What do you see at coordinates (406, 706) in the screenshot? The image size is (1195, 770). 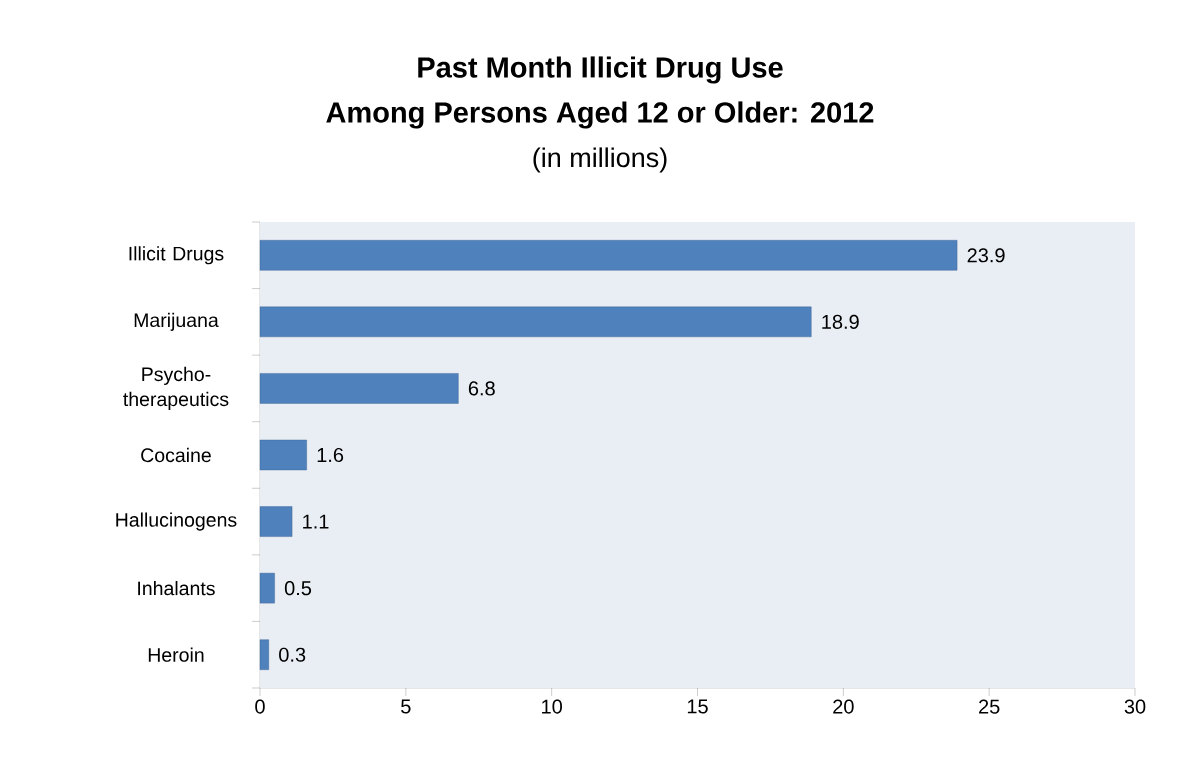 I see `x-tick-label: 5` at bounding box center [406, 706].